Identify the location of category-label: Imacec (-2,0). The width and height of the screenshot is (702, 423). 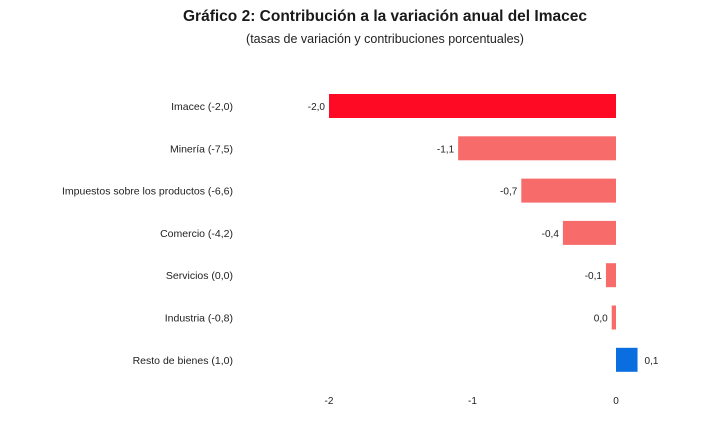
(202, 107).